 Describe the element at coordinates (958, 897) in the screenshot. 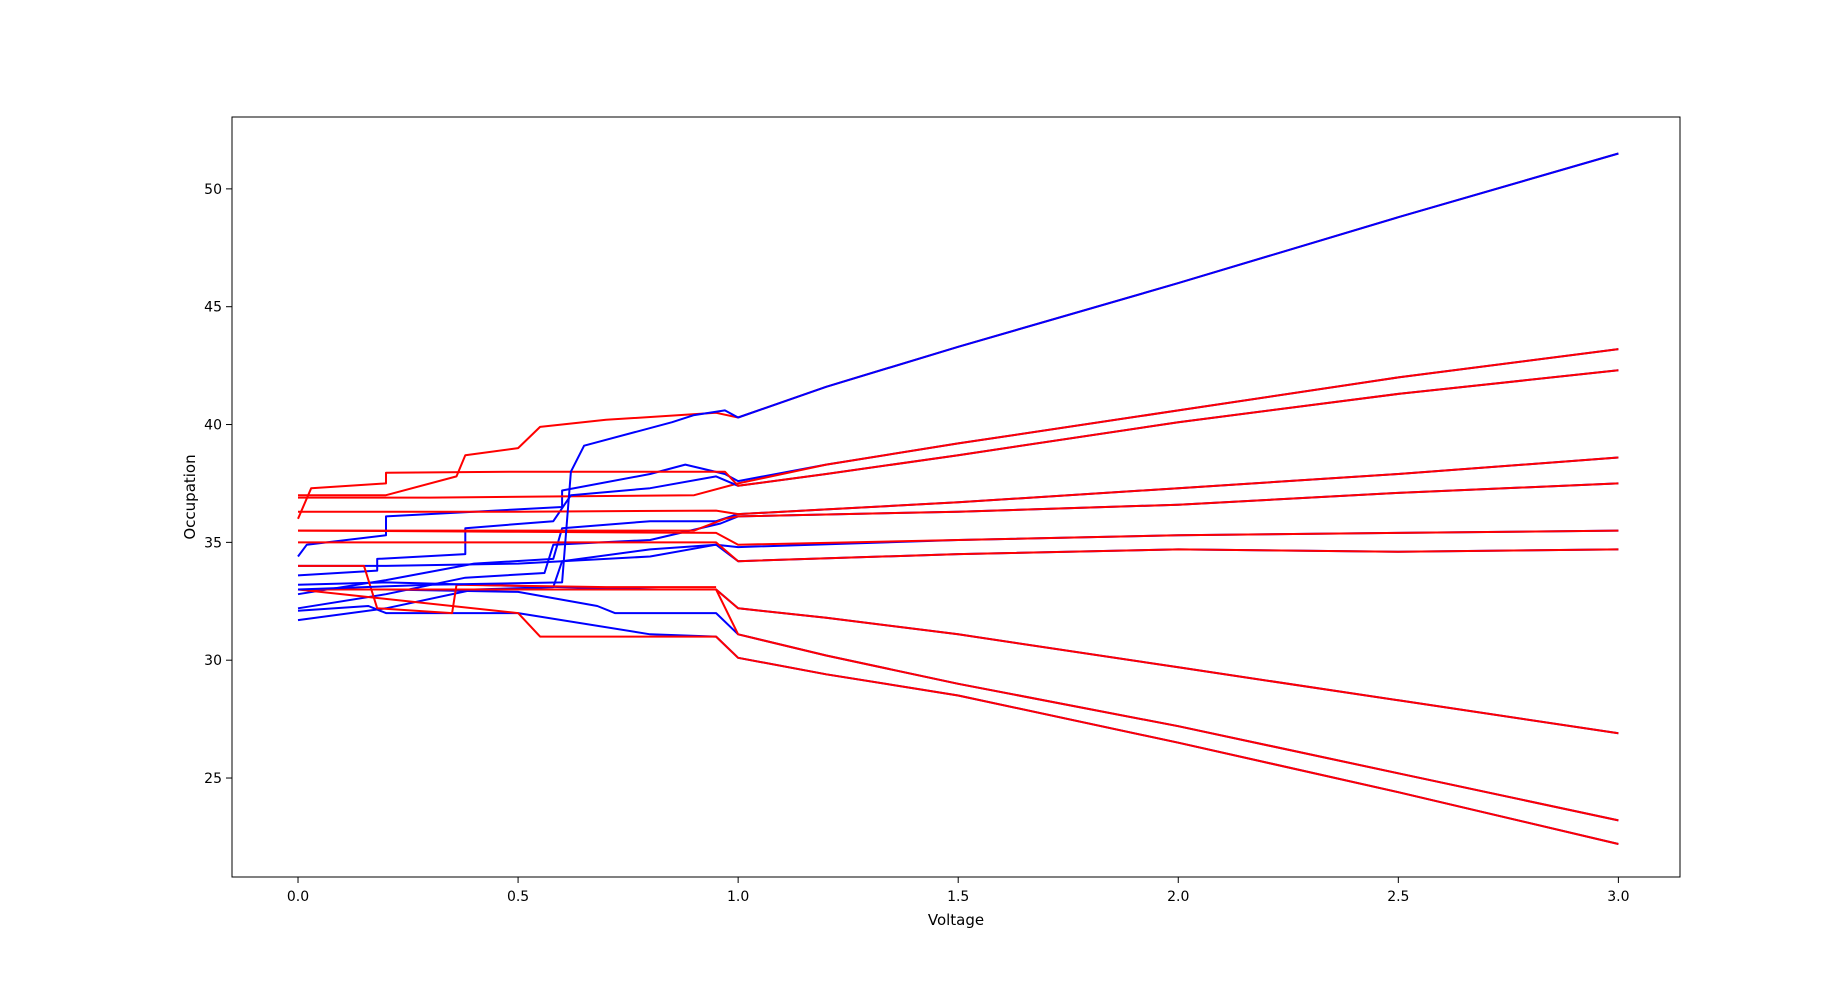

I see `x-tick-label: 1.5` at that location.